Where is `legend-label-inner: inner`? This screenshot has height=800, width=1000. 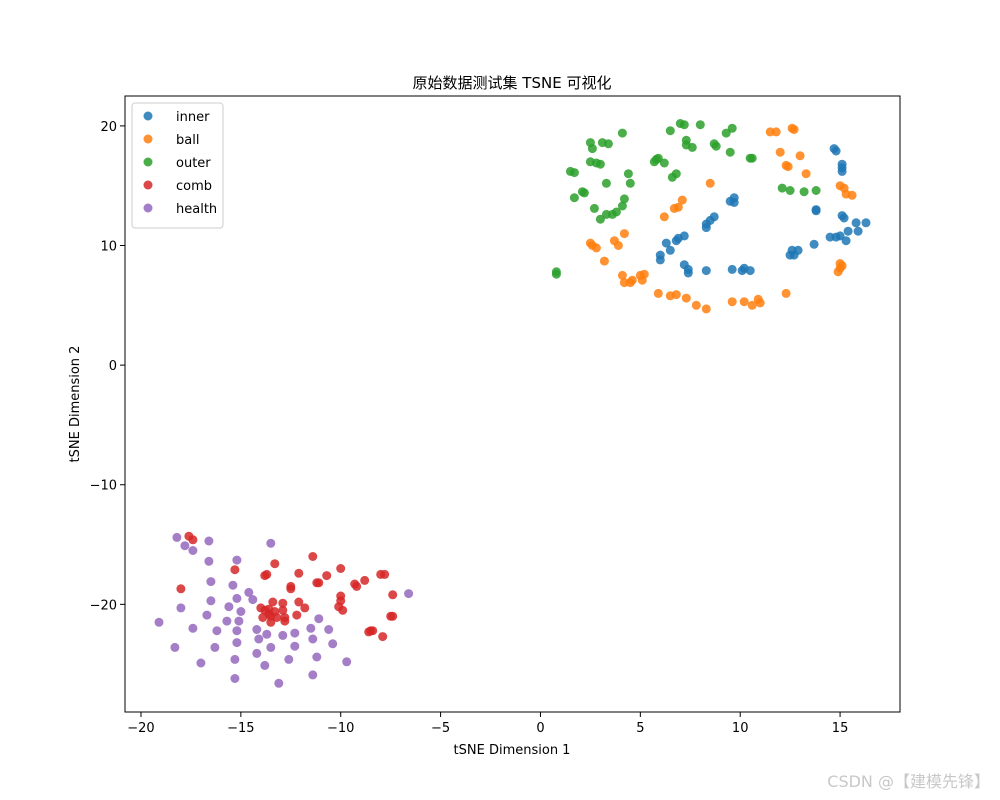
legend-label-inner: inner is located at coordinates (193, 117).